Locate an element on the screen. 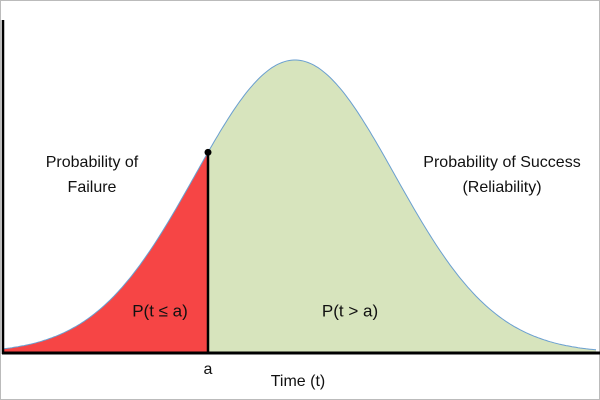 The width and height of the screenshot is (600, 400). success-label: Probability of Success is located at coordinates (501, 162).